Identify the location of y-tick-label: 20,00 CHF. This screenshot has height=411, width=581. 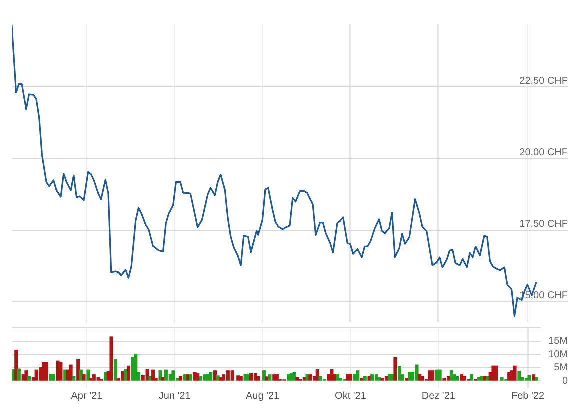
(544, 152).